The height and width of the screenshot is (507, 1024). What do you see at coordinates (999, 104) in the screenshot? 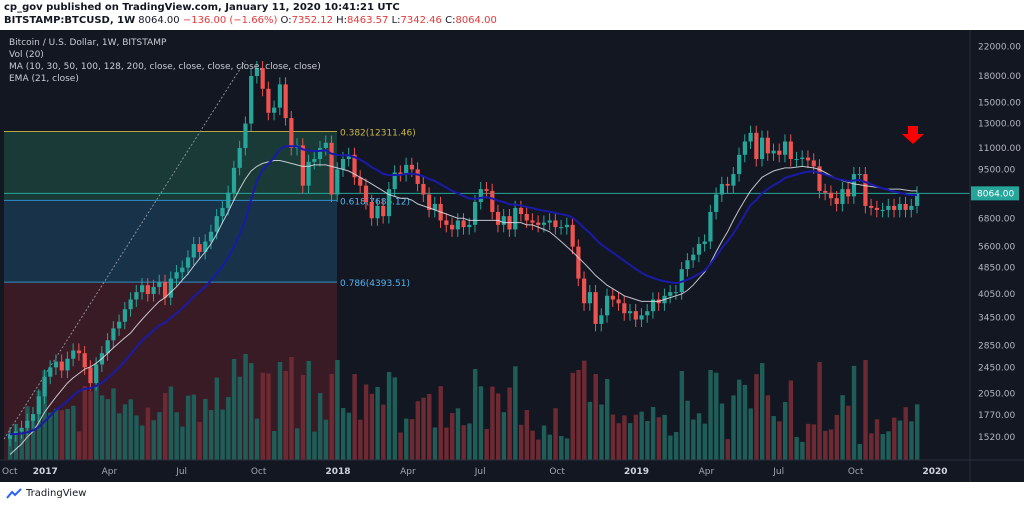
I see `y-tick-label: 15000.00` at bounding box center [999, 104].